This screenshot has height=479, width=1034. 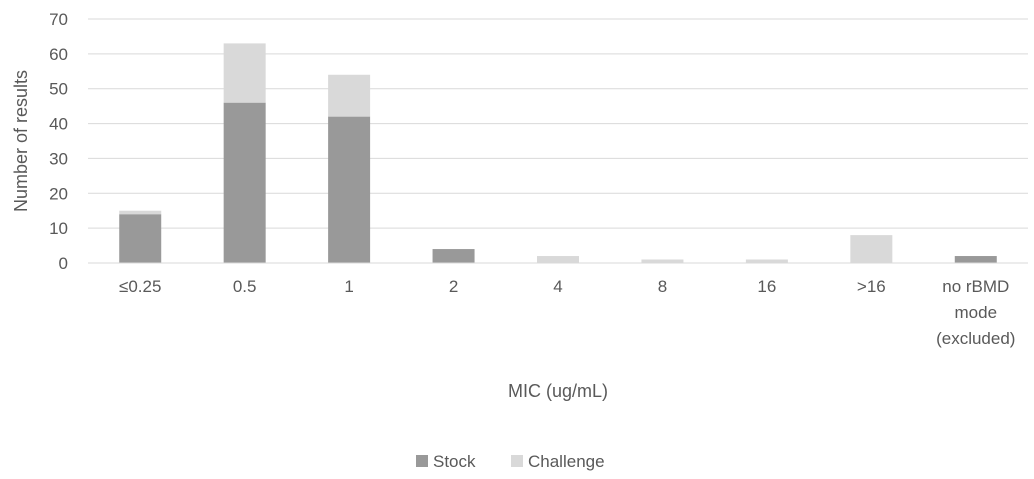 What do you see at coordinates (975, 286) in the screenshot?
I see `x-tick-label: no rBMD` at bounding box center [975, 286].